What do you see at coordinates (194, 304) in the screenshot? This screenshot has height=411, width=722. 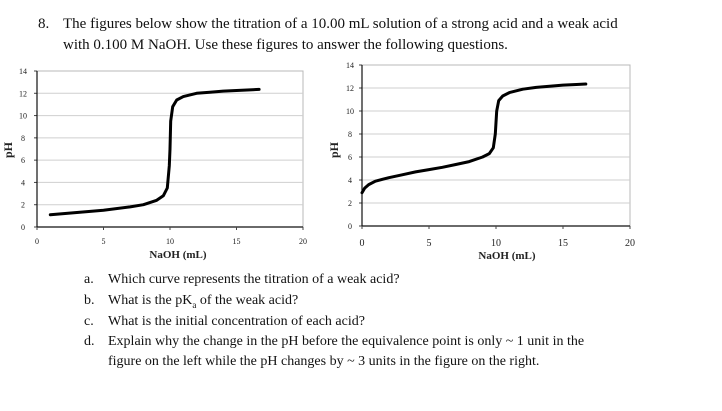 I see `subscript: a` at bounding box center [194, 304].